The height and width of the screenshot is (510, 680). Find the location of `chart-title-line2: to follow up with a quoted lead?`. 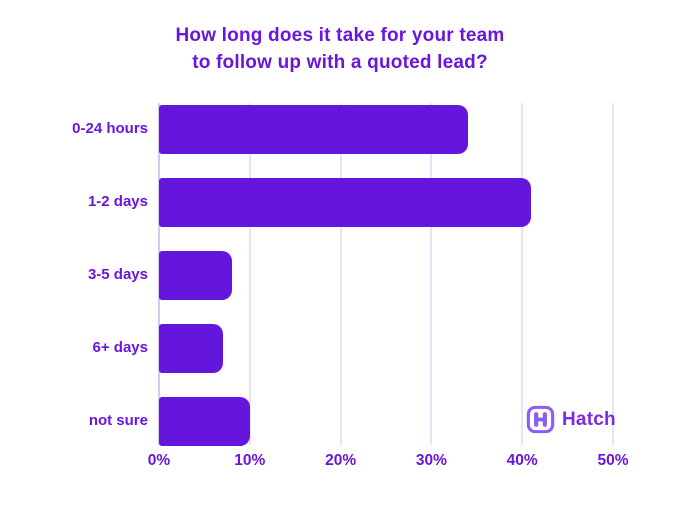

chart-title-line2: to follow up with a quoted lead? is located at coordinates (340, 62).